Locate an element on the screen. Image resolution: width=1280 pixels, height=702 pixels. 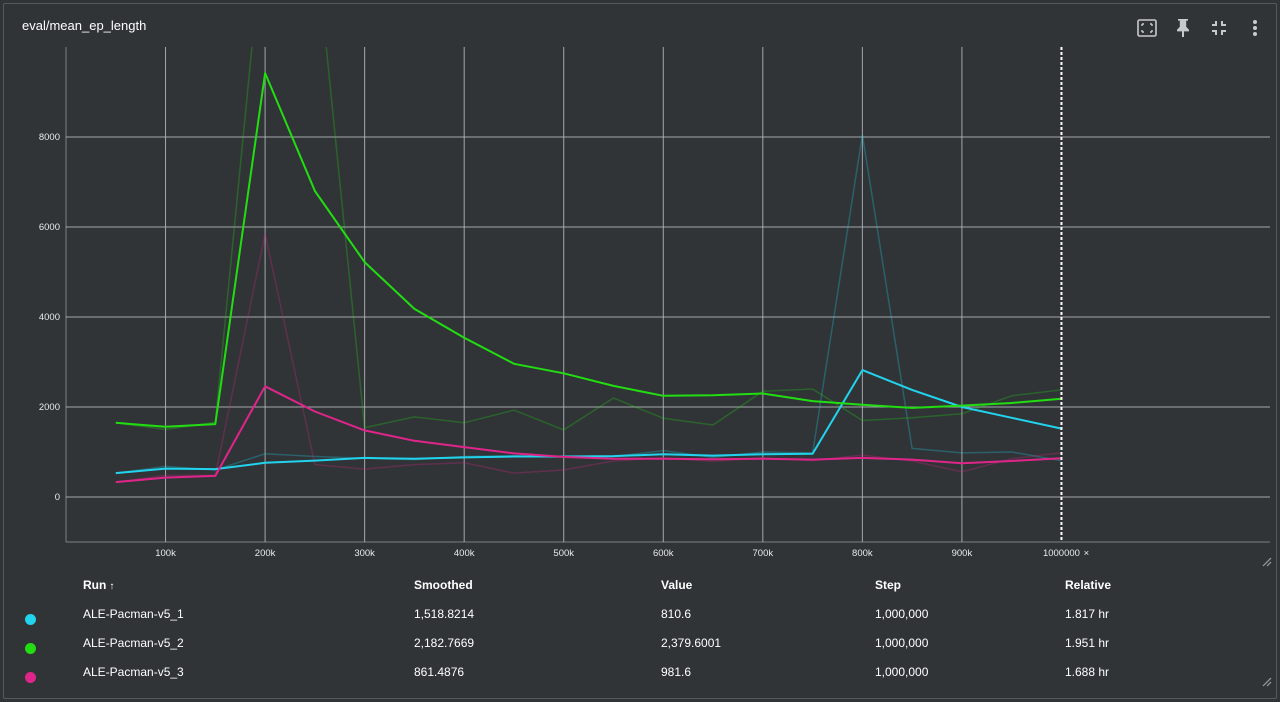
chart-resize-handle is located at coordinates (1266, 560).